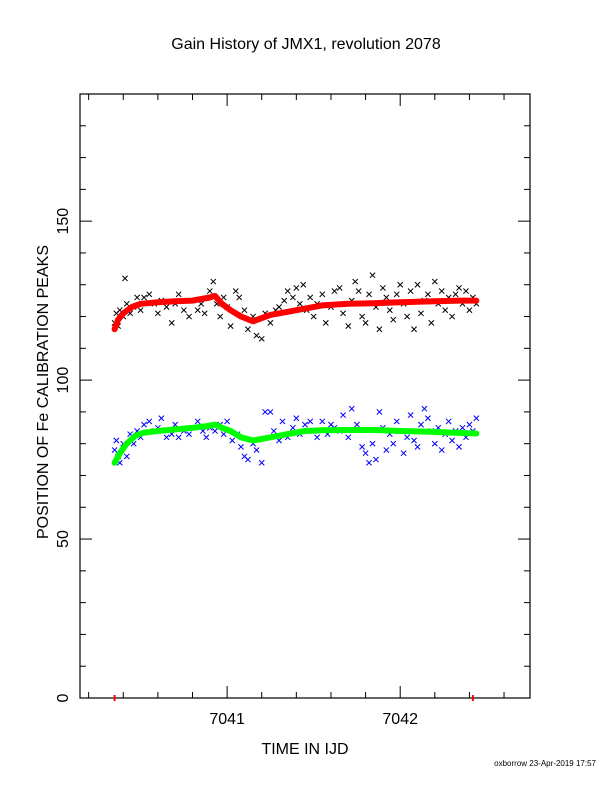 The image size is (612, 792). Describe the element at coordinates (227, 719) in the screenshot. I see `x-tick-label: 7041` at that location.